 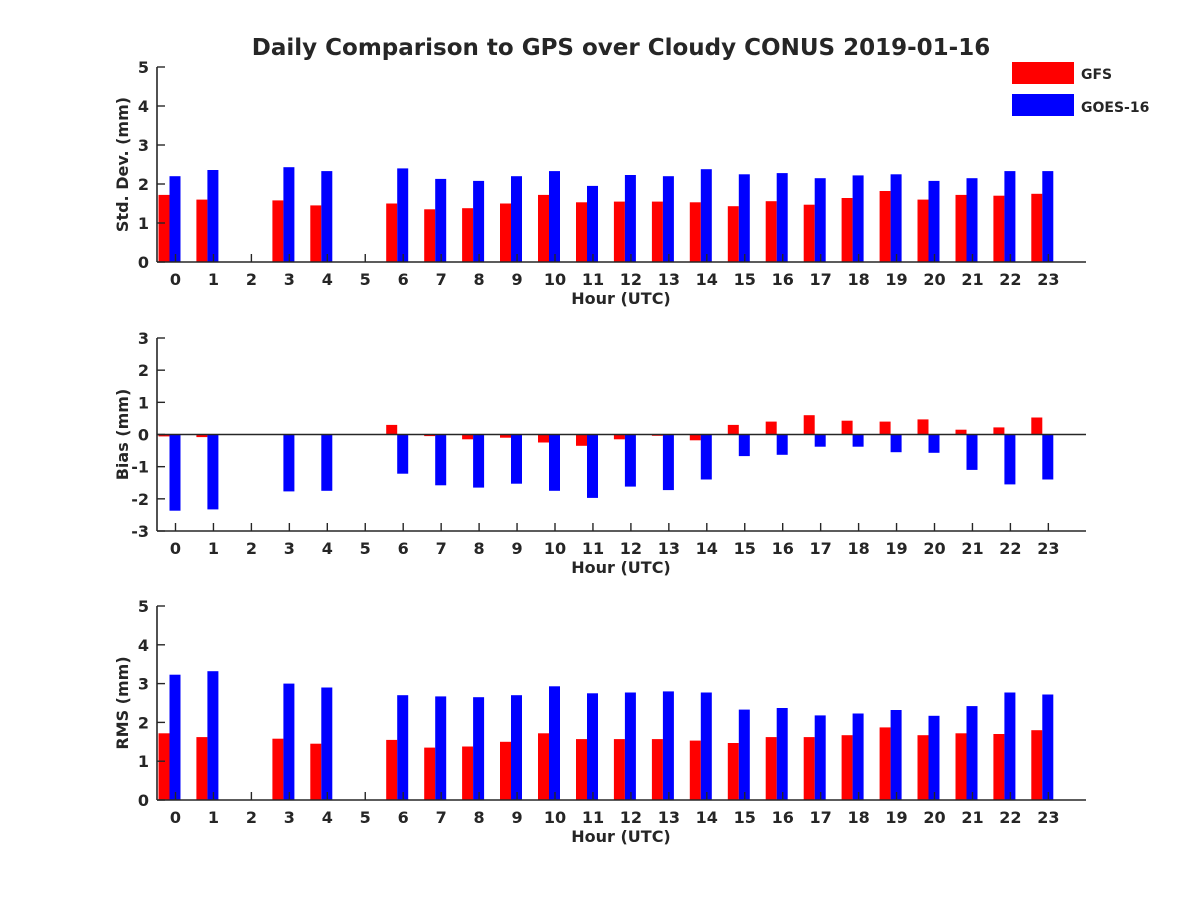 What do you see at coordinates (143, 761) in the screenshot?
I see `y-tick-label-1-panel-3: 1` at bounding box center [143, 761].